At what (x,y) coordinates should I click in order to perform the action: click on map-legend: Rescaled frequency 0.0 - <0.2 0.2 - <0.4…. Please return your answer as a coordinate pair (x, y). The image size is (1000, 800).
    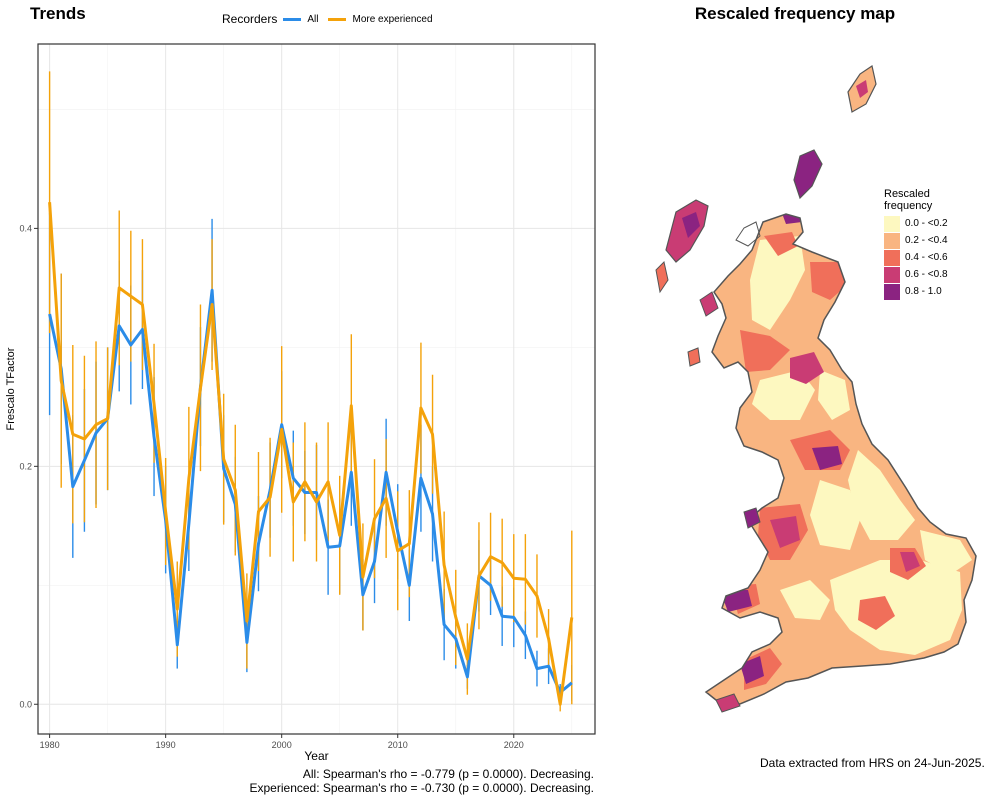
    Looking at the image, I should click on (916, 244).